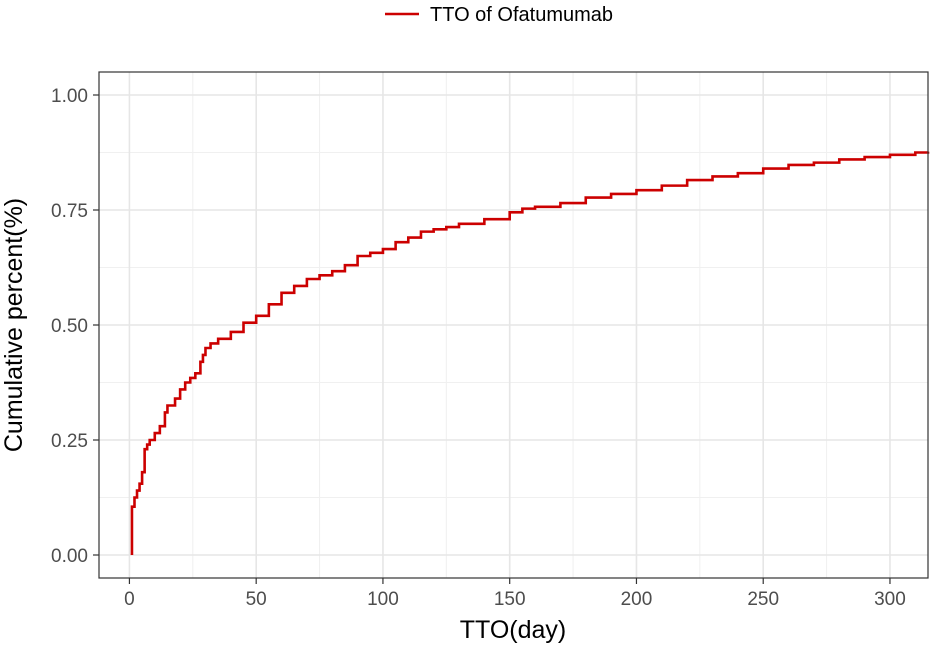  Describe the element at coordinates (513, 630) in the screenshot. I see `x-axis-title: TTO(day)` at that location.